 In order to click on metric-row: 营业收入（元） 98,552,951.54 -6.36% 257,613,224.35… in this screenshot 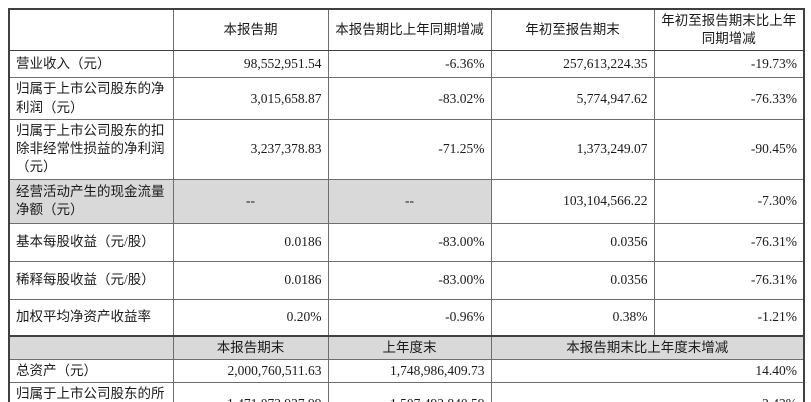, I will do `click(406, 64)`.